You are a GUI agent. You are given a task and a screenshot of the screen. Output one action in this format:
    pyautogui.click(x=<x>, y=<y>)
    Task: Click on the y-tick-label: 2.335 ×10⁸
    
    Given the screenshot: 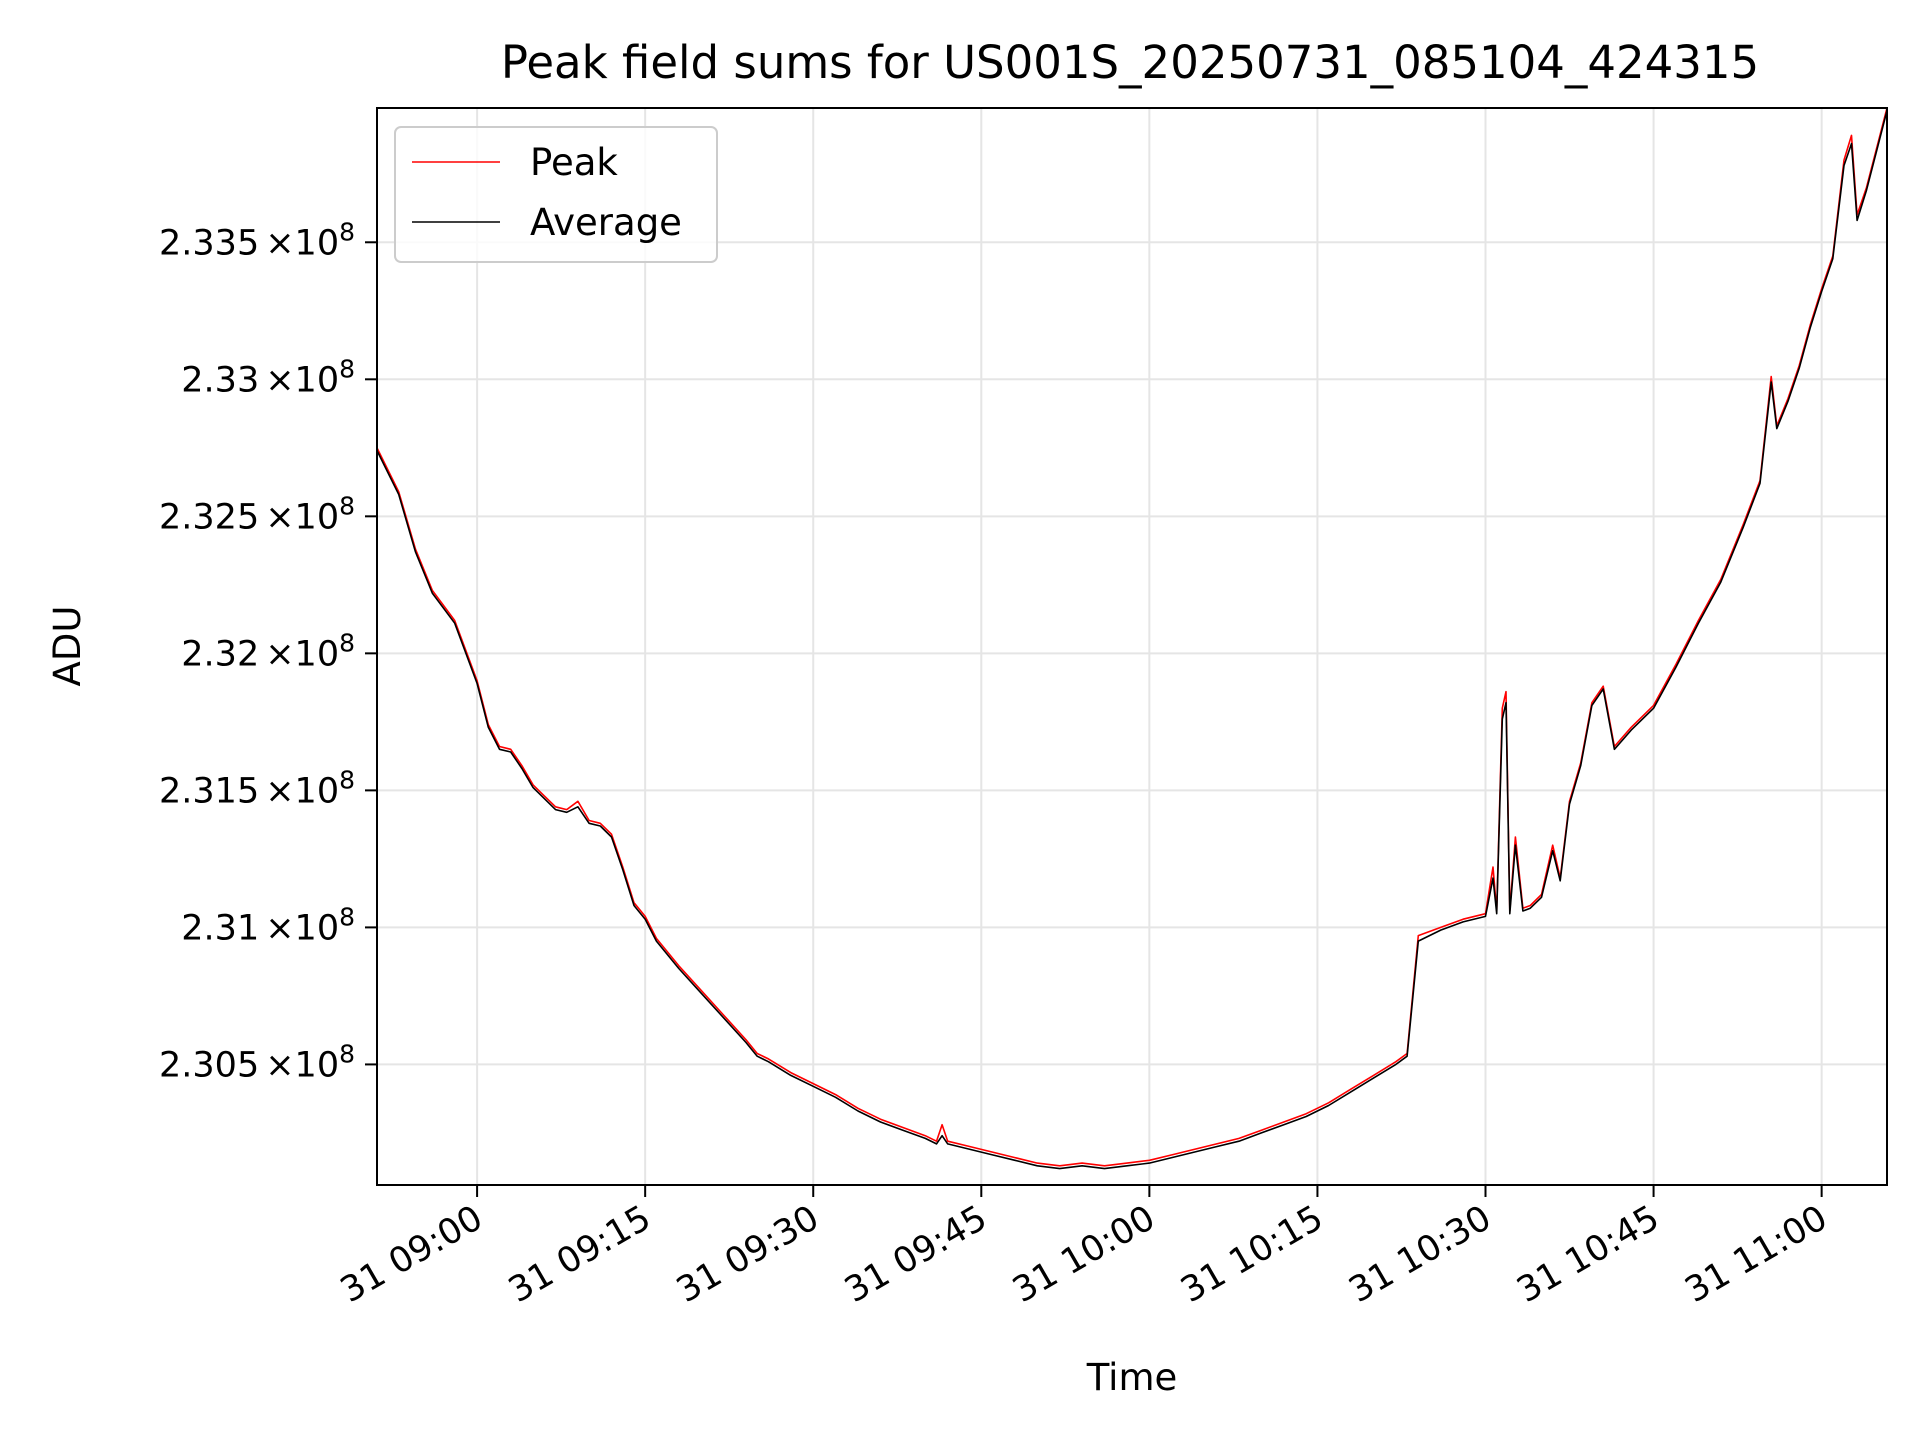 What is the action you would take?
    pyautogui.click(x=257, y=240)
    